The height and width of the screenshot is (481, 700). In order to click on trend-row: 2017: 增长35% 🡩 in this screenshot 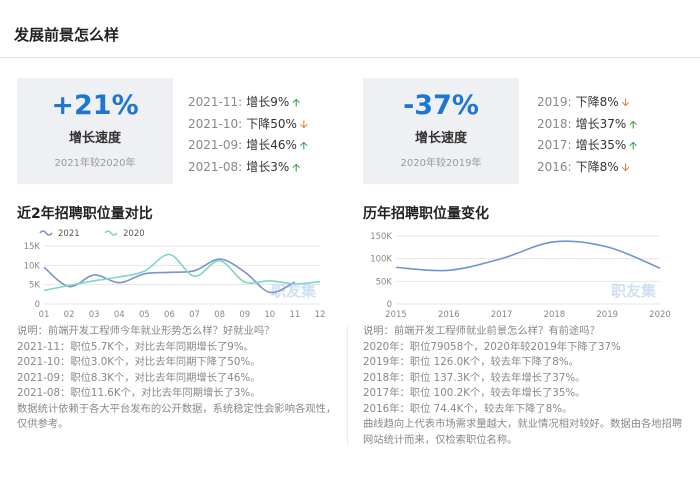, I will do `click(587, 146)`.